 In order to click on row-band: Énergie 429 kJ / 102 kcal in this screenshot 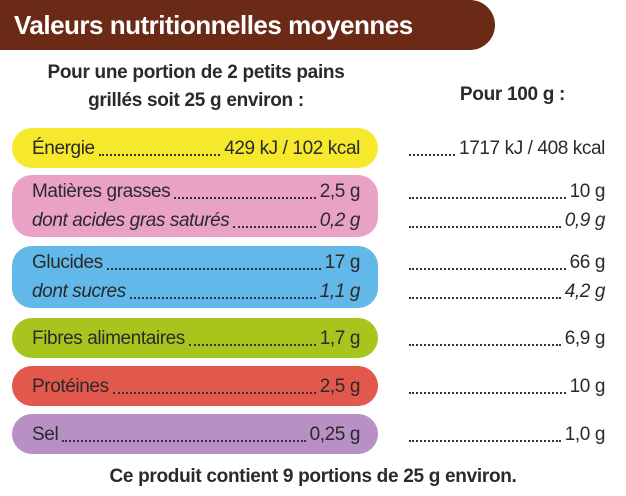, I will do `click(195, 148)`.